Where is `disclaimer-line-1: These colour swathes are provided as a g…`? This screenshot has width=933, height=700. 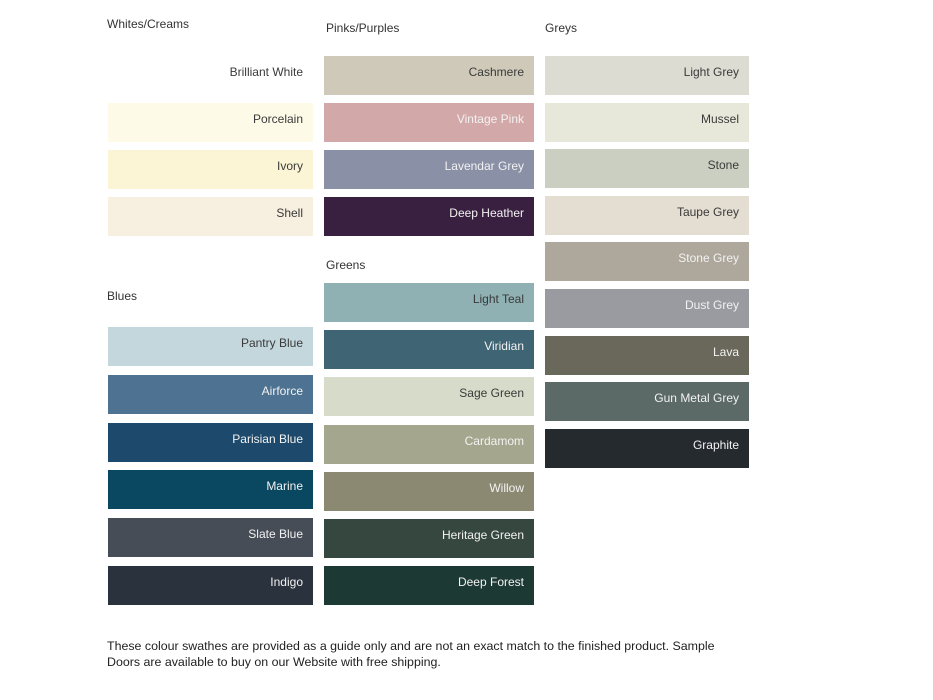 disclaimer-line-1: These colour swathes are provided as a g… is located at coordinates (411, 646).